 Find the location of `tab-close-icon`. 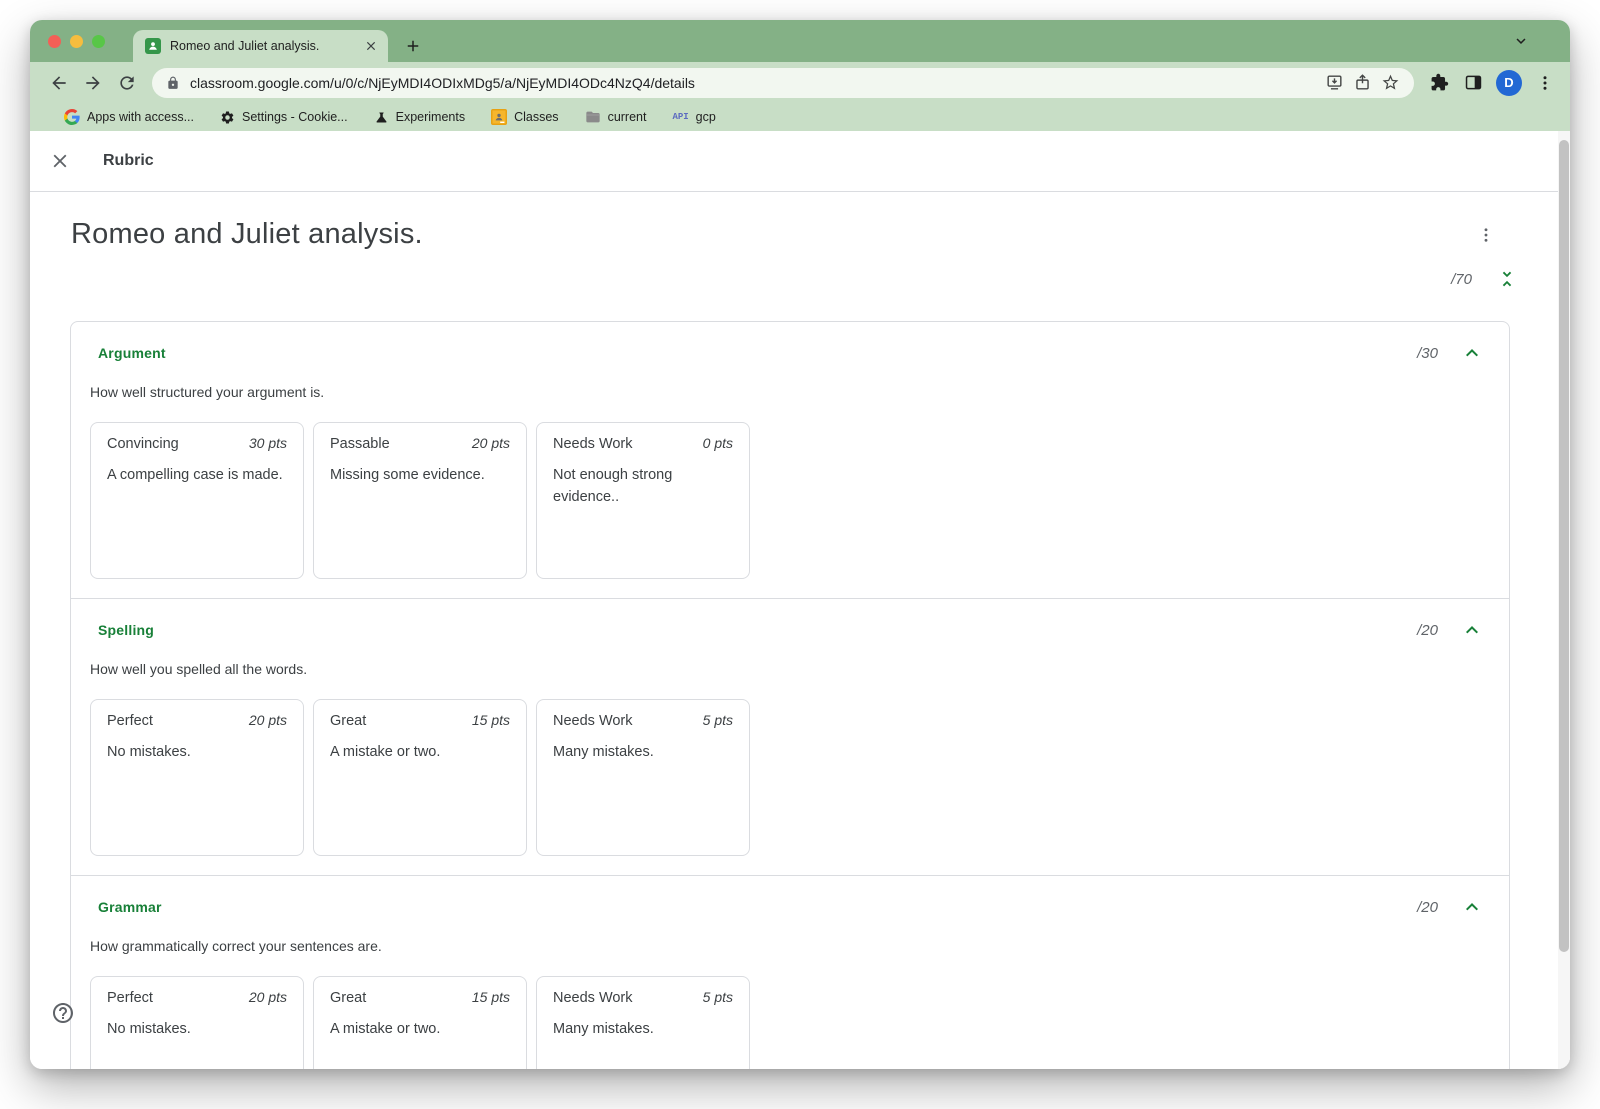

tab-close-icon is located at coordinates (371, 46).